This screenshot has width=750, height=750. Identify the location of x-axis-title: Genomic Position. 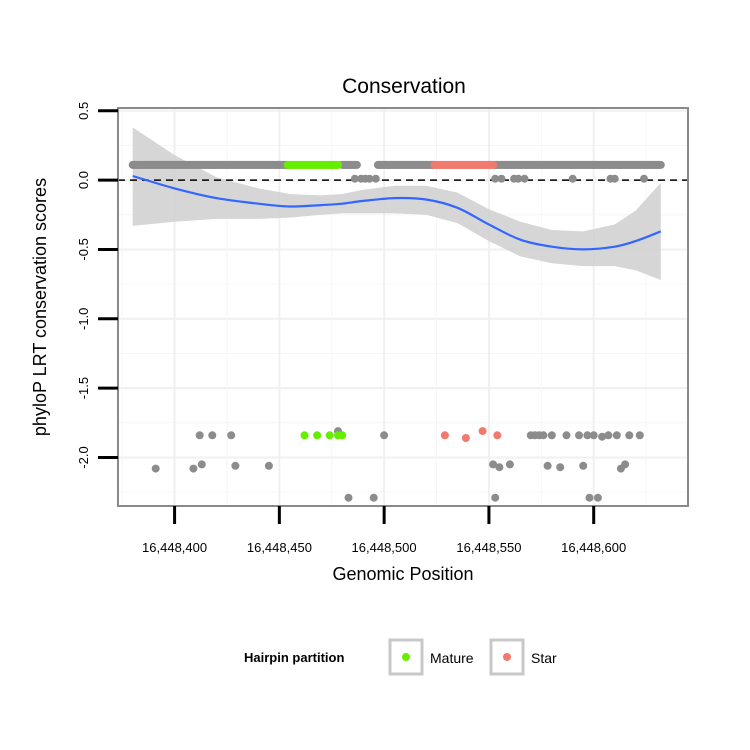
(402, 574).